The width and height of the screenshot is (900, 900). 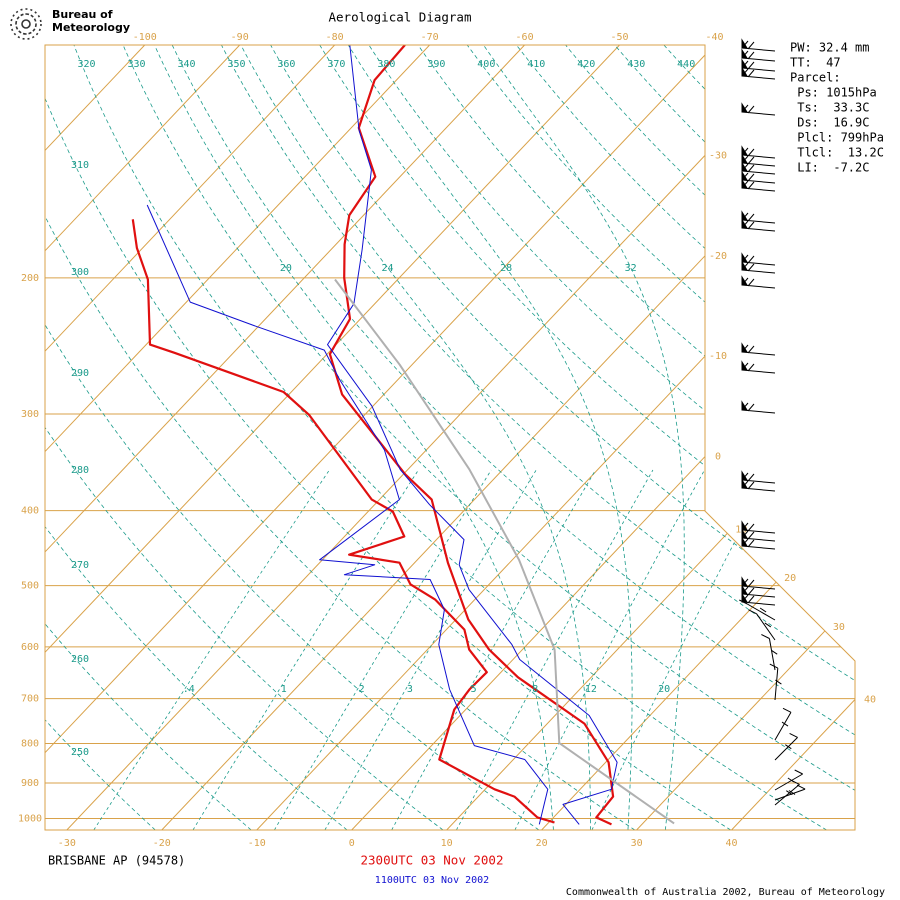 What do you see at coordinates (535, 689) in the screenshot?
I see `mixing-ratio-label: 8` at bounding box center [535, 689].